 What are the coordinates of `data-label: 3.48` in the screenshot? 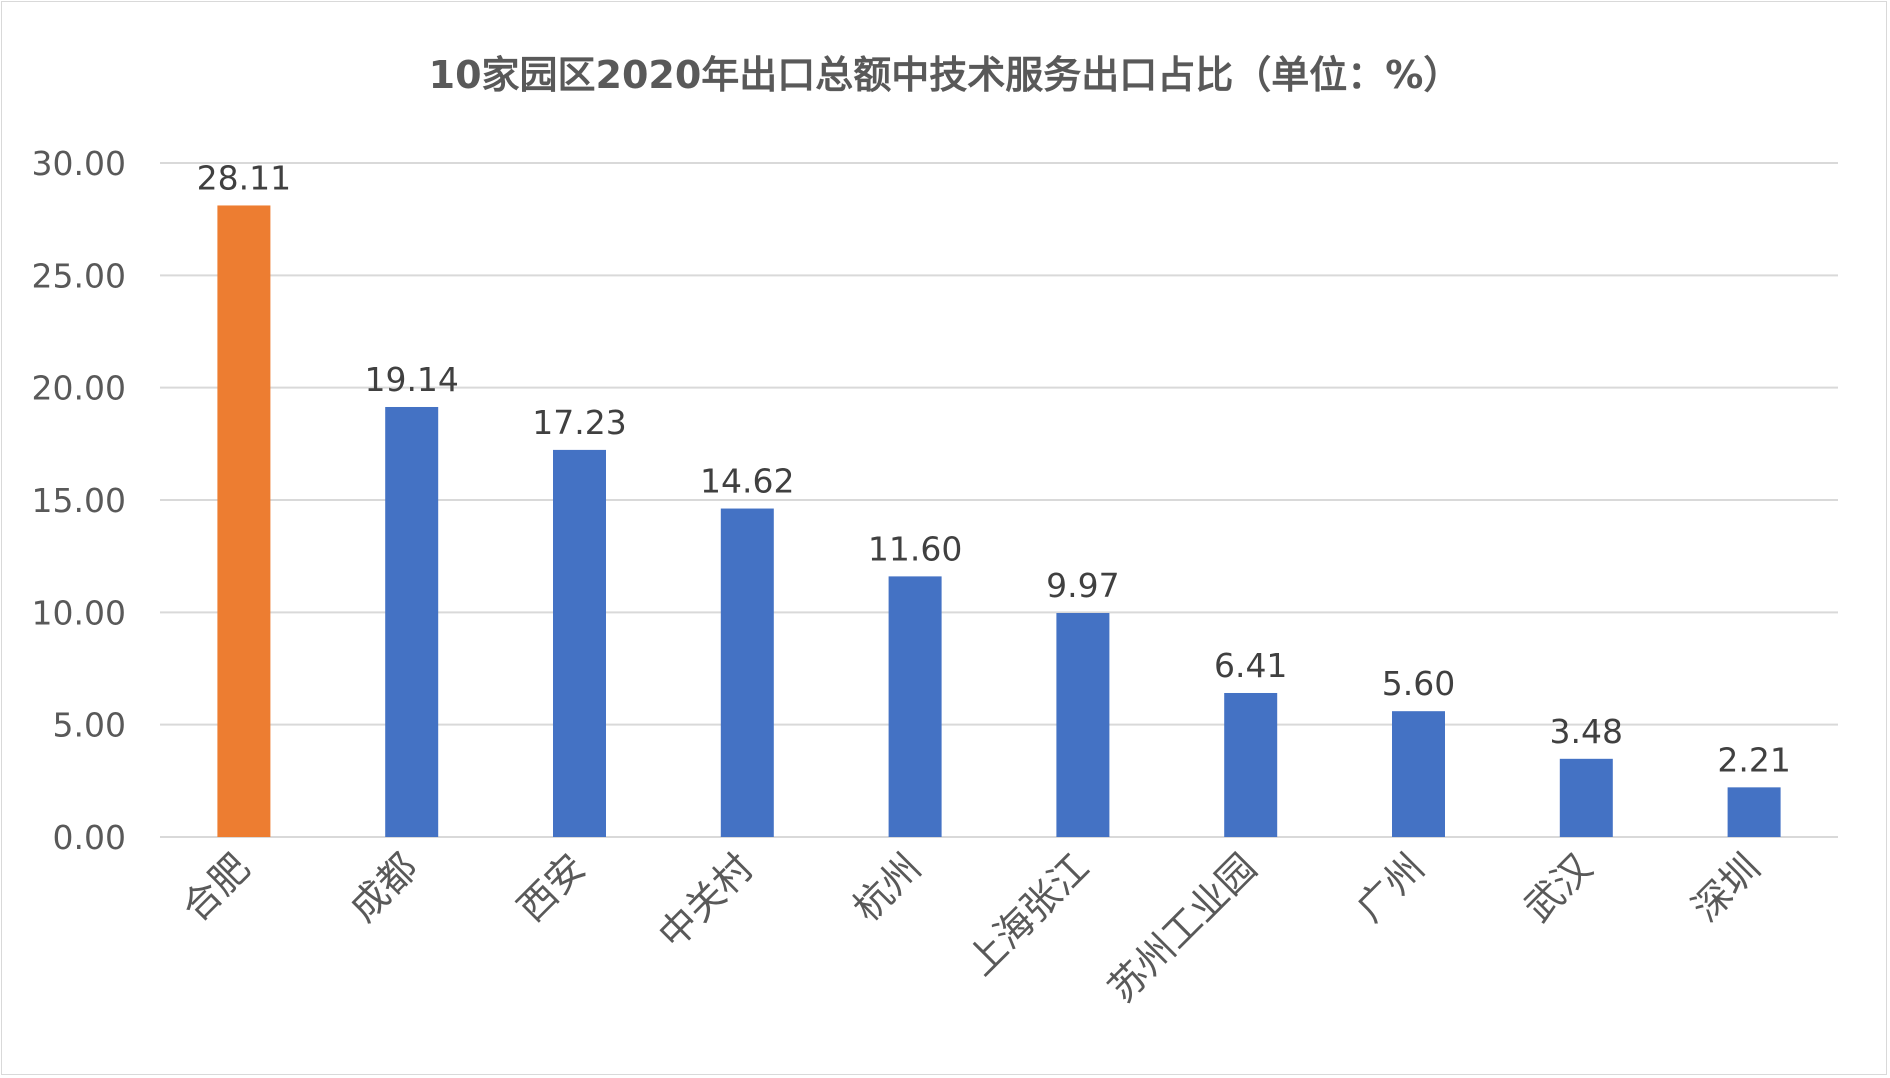 It's located at (1586, 731).